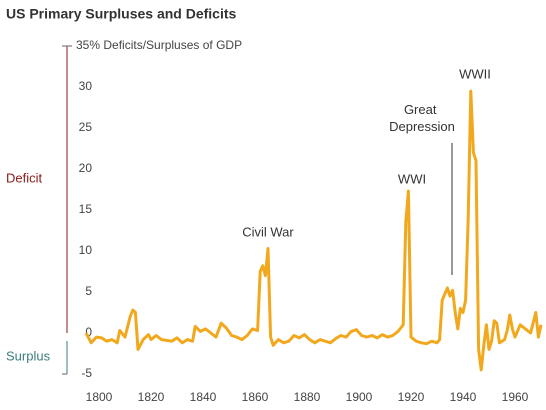 This screenshot has height=410, width=546. Describe the element at coordinates (86, 86) in the screenshot. I see `y-tick-label: 30` at that location.